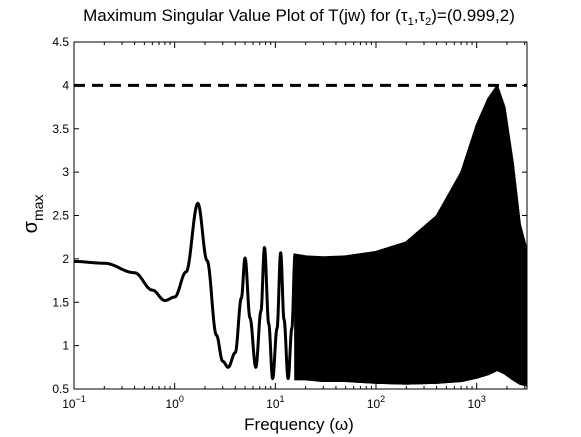 This screenshot has height=437, width=581. I want to click on x-tick-label: 10⁻¹, so click(74, 402).